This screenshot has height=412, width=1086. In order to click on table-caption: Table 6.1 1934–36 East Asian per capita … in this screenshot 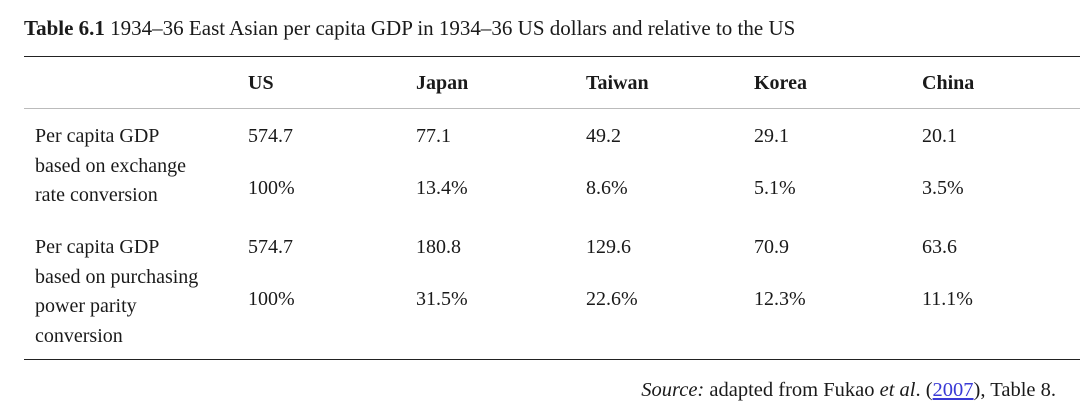, I will do `click(409, 28)`.